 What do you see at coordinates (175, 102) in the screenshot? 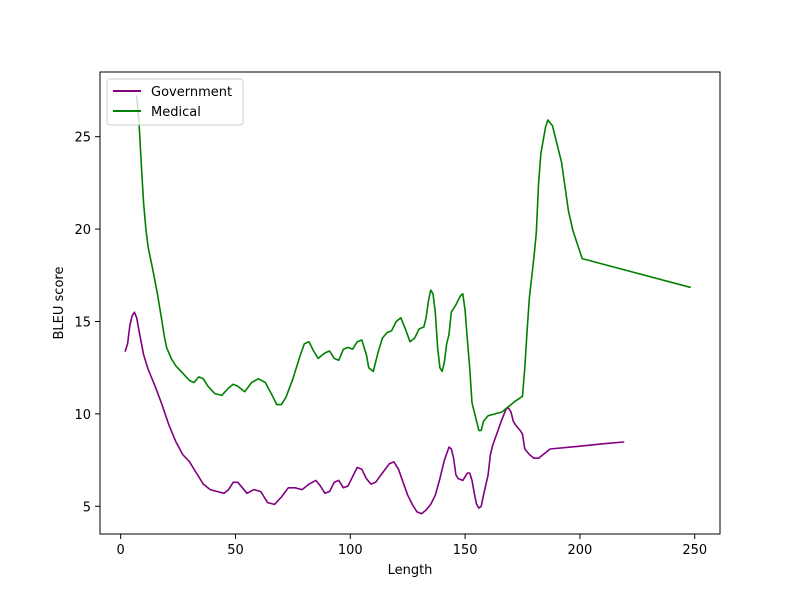
I see `legend: Government Medical` at bounding box center [175, 102].